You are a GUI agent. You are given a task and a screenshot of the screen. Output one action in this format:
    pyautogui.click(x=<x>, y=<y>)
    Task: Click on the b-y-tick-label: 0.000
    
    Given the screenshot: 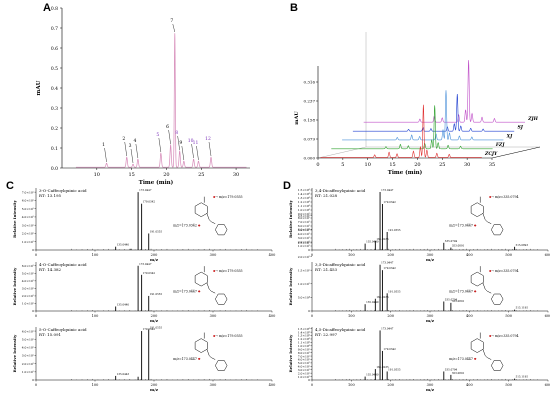 What is the action you would take?
    pyautogui.click(x=310, y=158)
    